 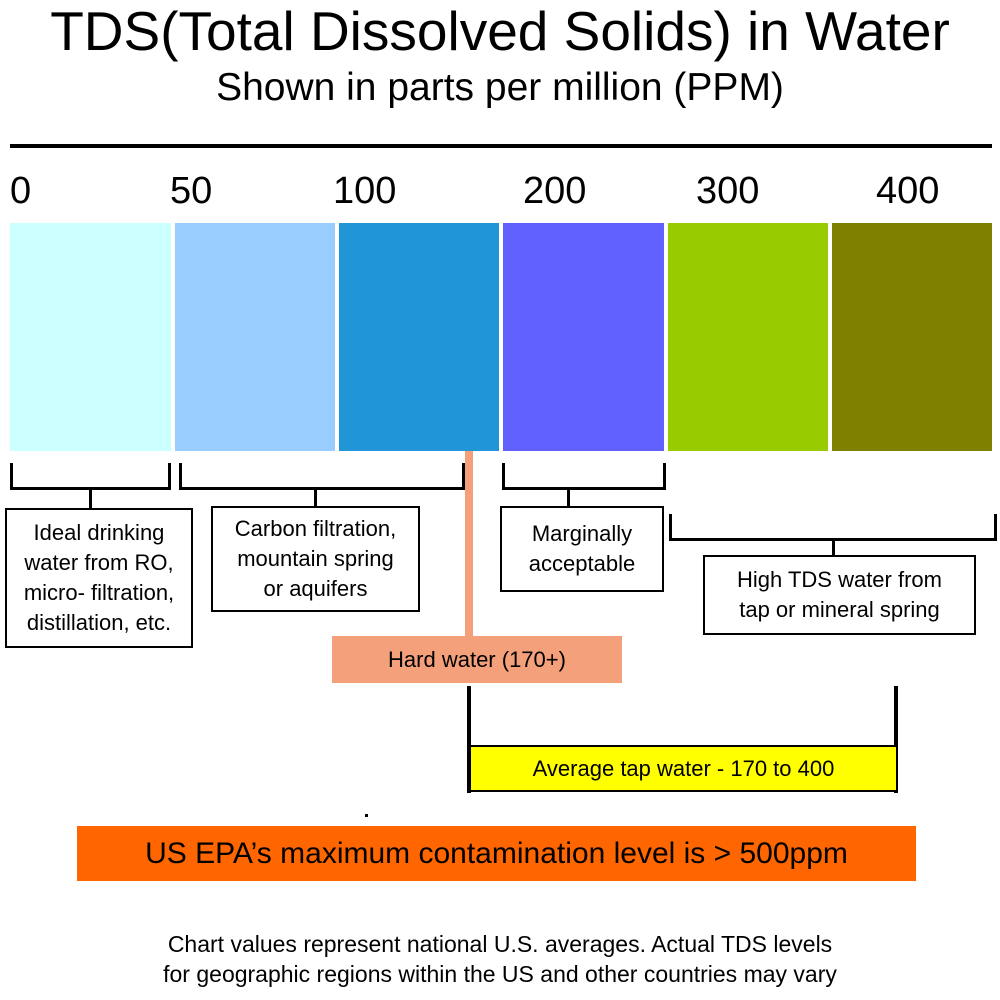 What do you see at coordinates (469, 544) in the screenshot?
I see `hard-water-marker` at bounding box center [469, 544].